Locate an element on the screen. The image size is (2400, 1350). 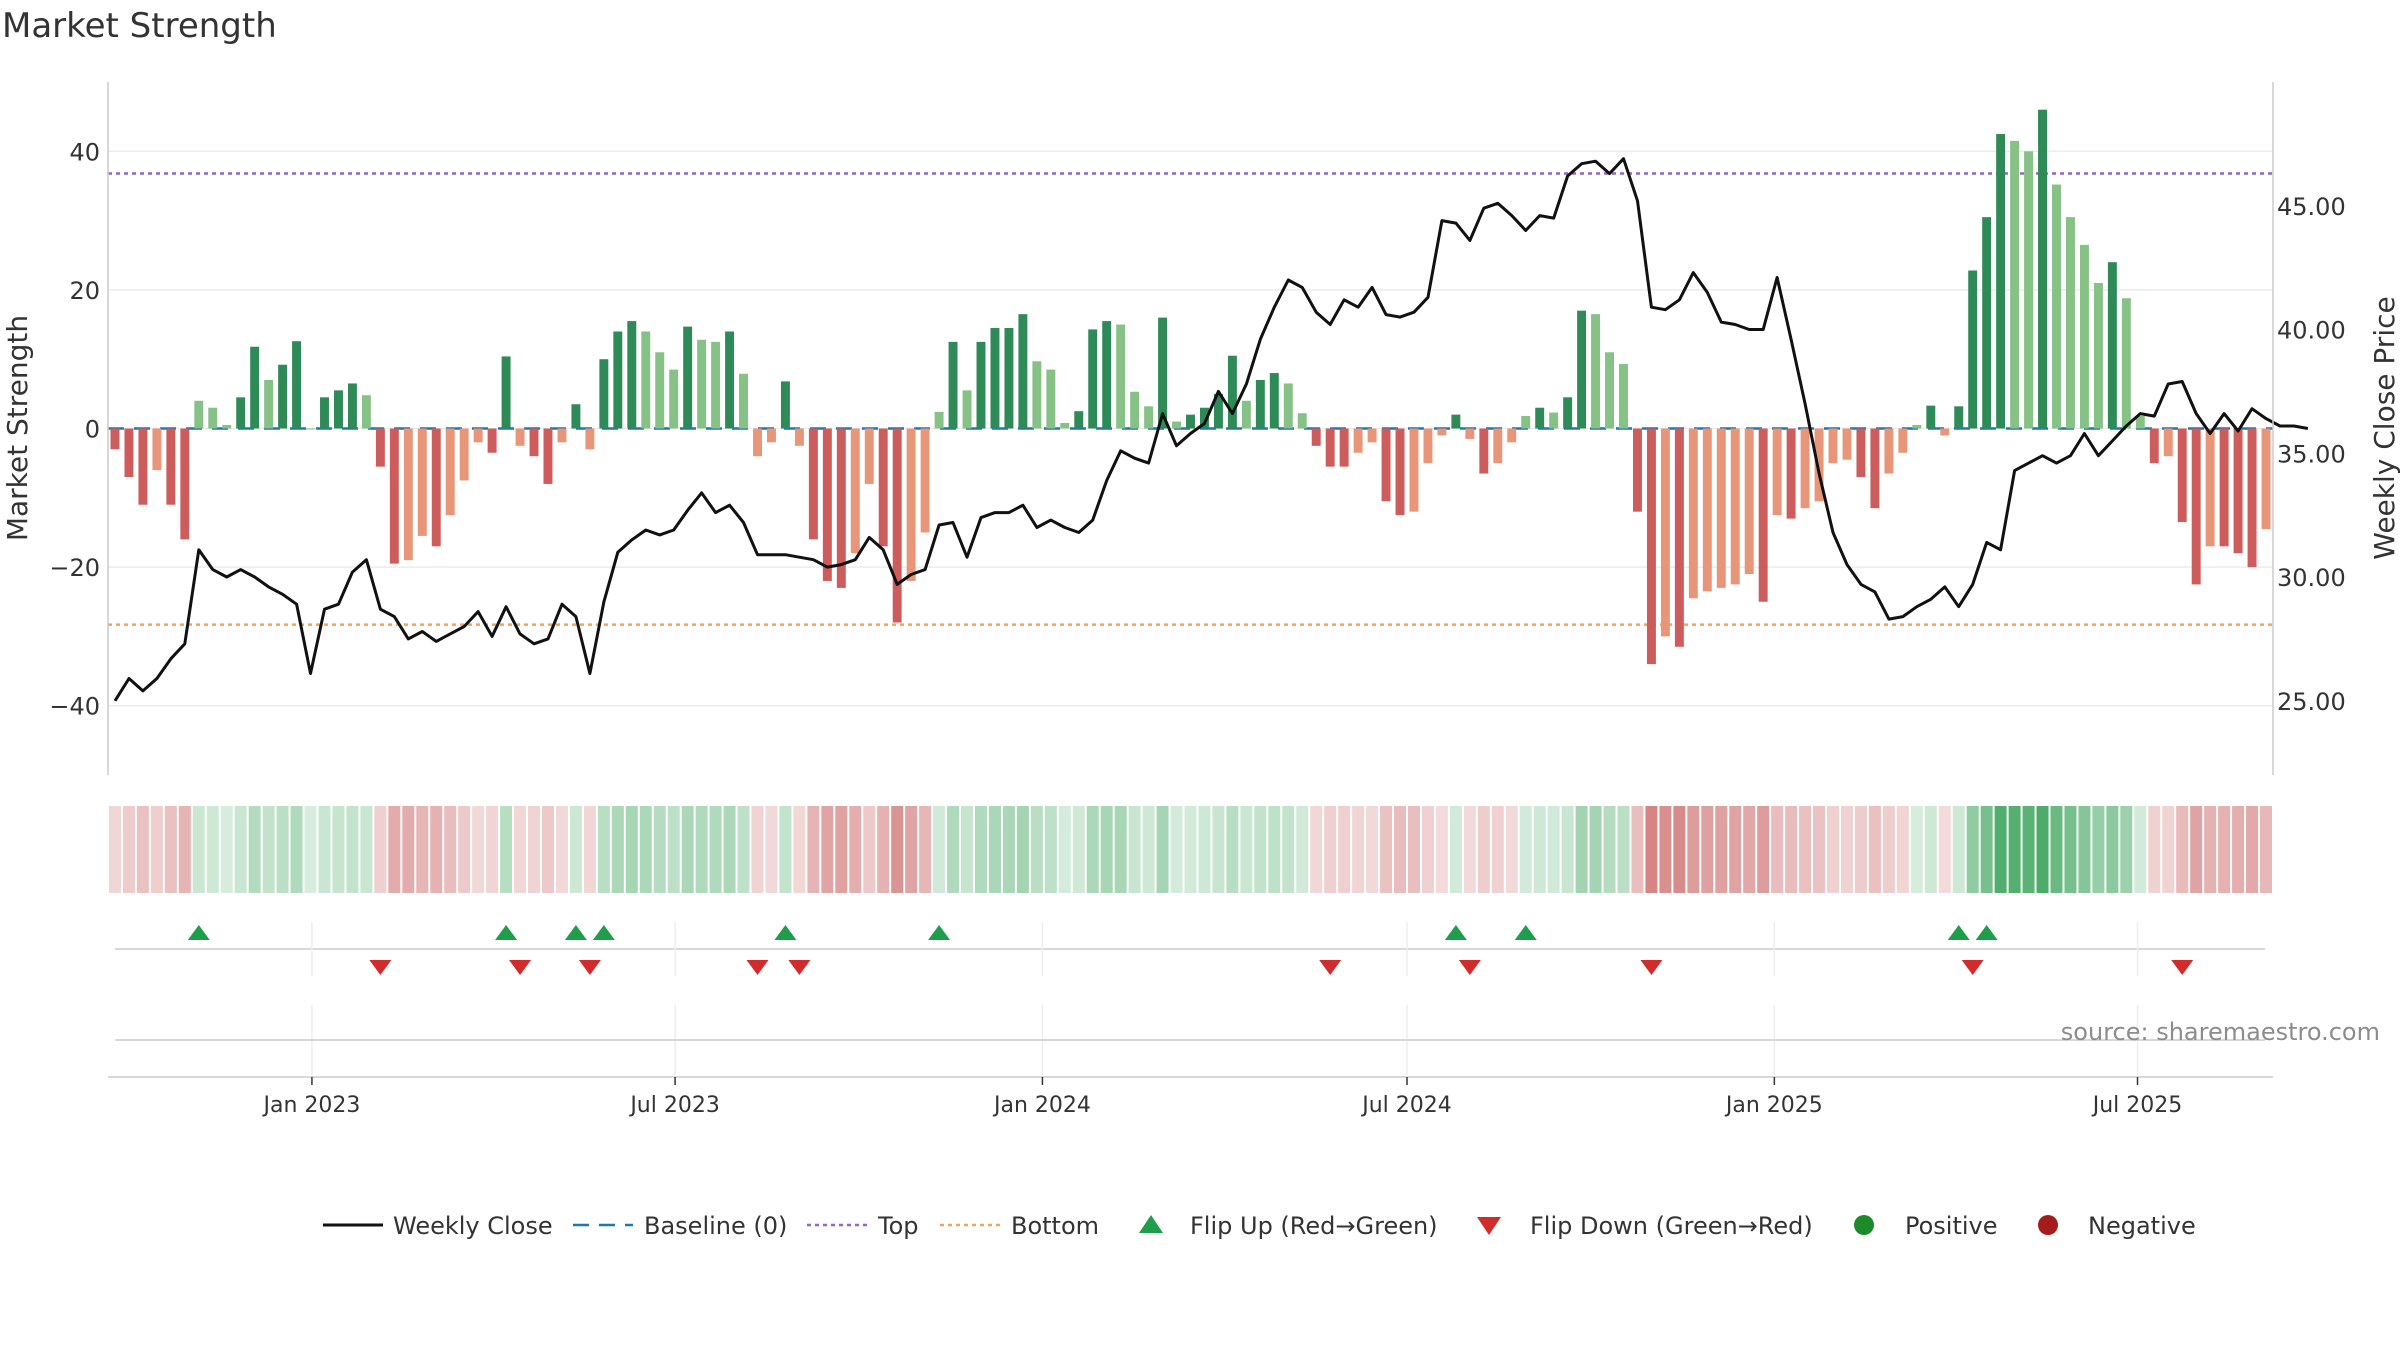
right-tick-label: 45.00 is located at coordinates (2311, 207).